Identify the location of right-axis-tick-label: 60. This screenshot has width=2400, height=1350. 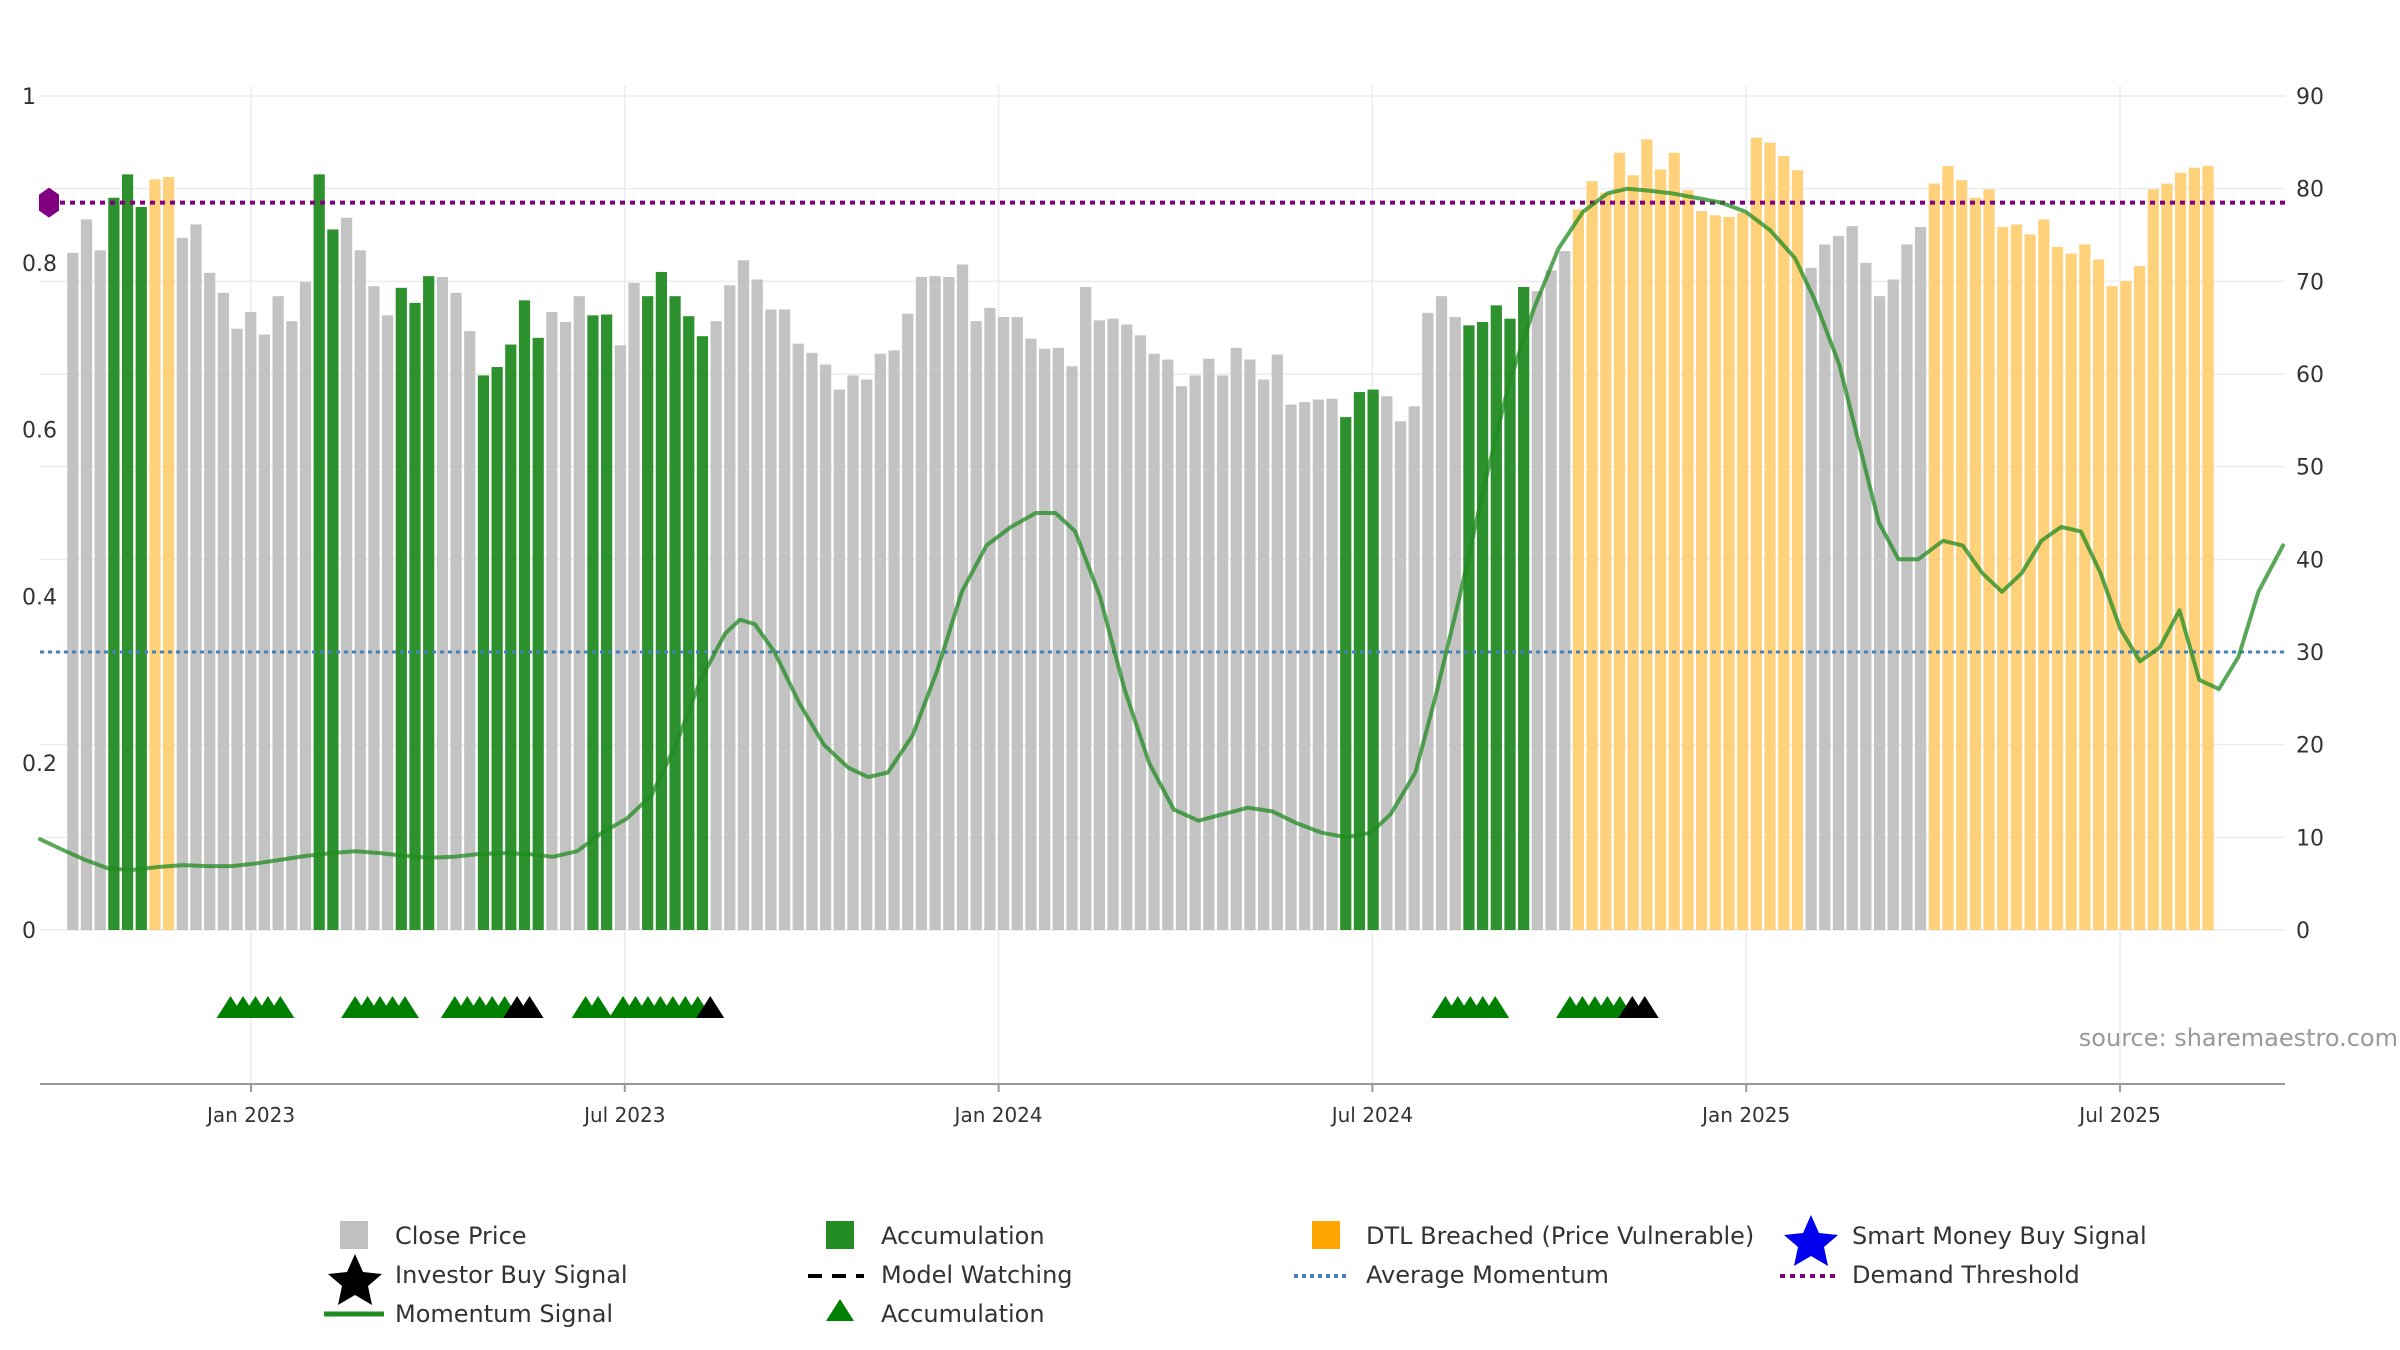
(2310, 375).